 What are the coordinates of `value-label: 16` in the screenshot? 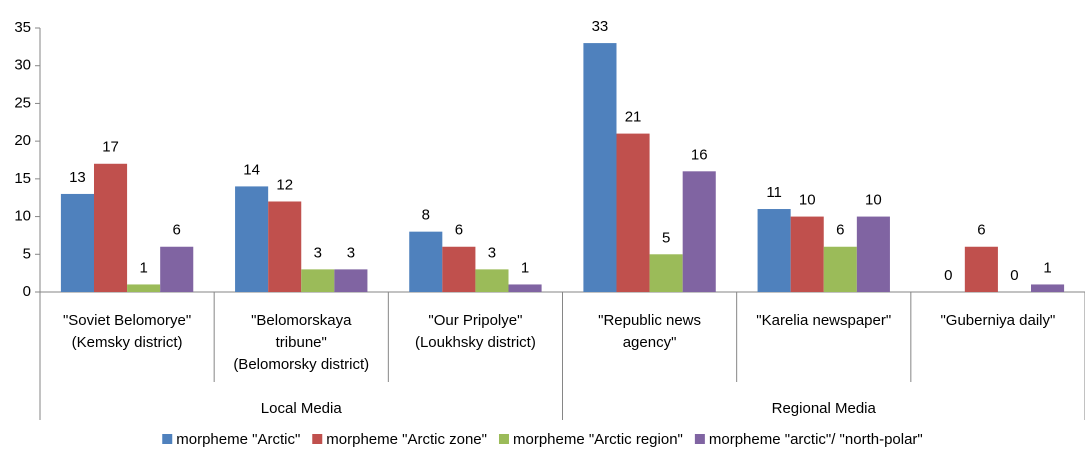 It's located at (699, 154).